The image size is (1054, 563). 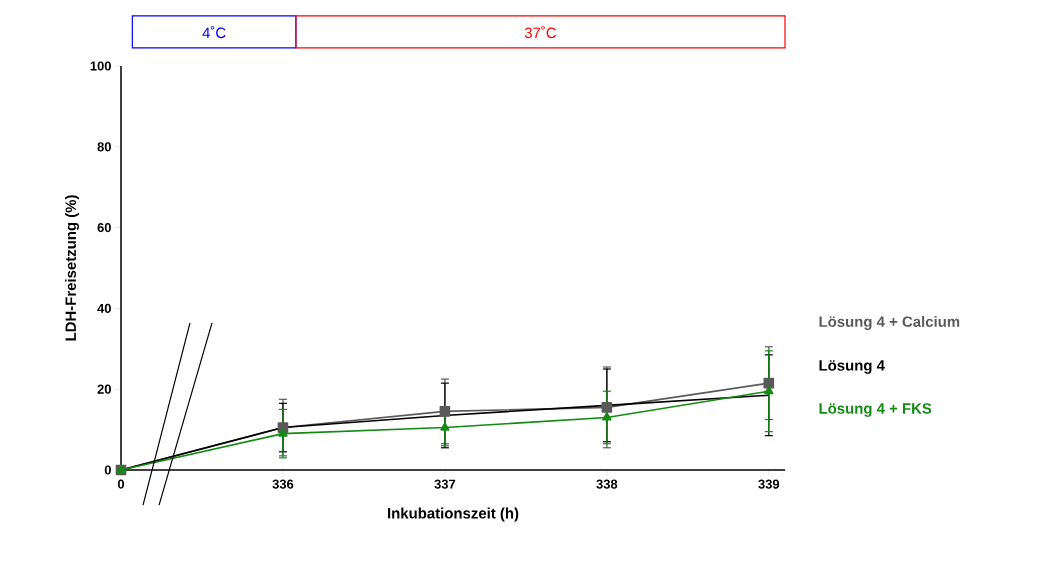 I want to click on x-tick-label: 0, so click(x=121, y=484).